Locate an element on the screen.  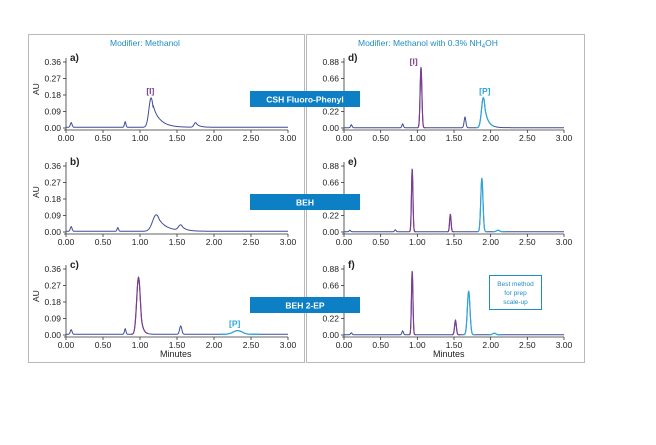
best-method-note-box is located at coordinates (515, 292).